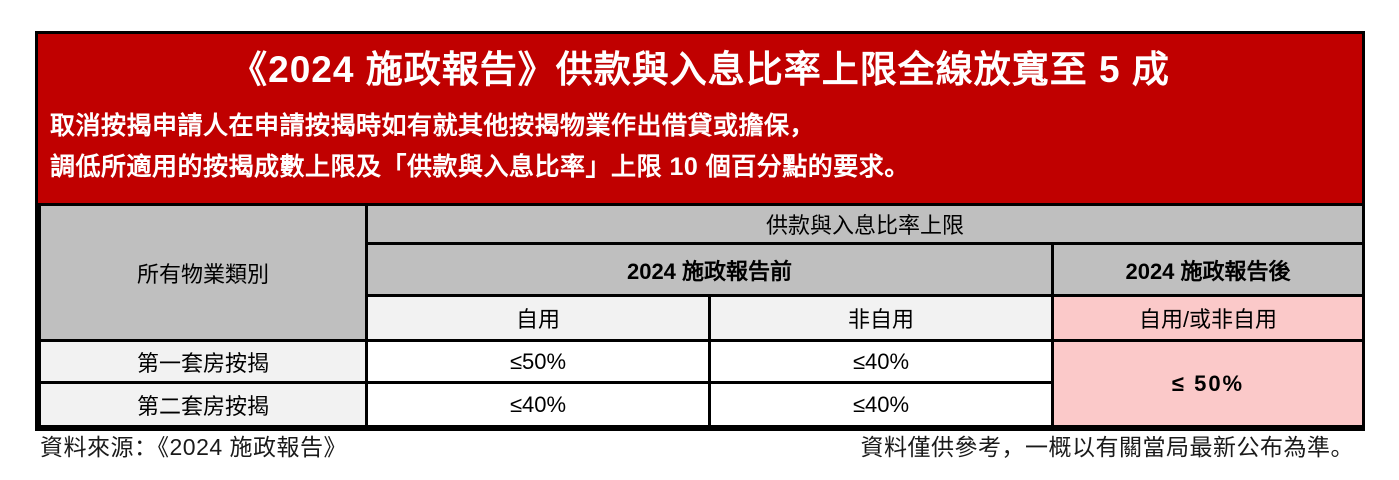 Image resolution: width=1399 pixels, height=480 pixels. Describe the element at coordinates (203, 405) in the screenshot. I see `second-home-label: 第二套房按揭` at that location.